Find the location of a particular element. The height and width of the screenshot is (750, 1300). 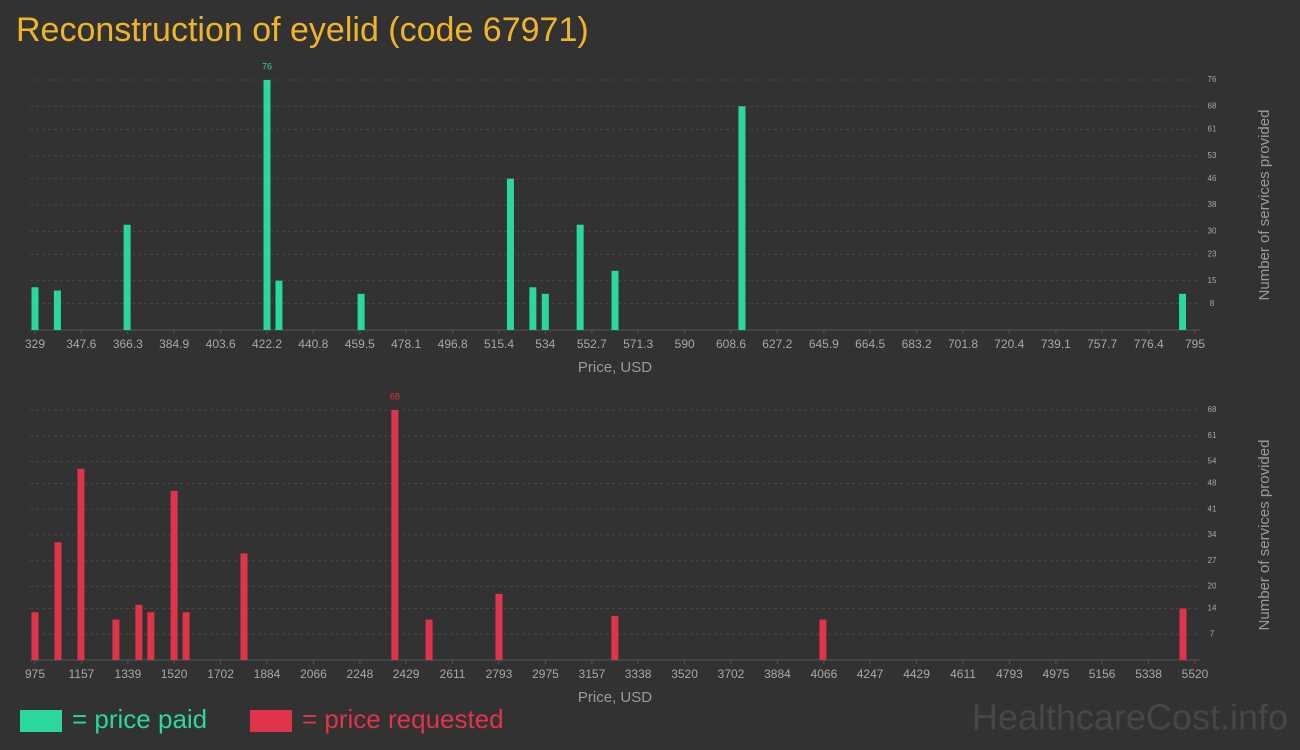

x-tick-label: 3884 is located at coordinates (777, 674).